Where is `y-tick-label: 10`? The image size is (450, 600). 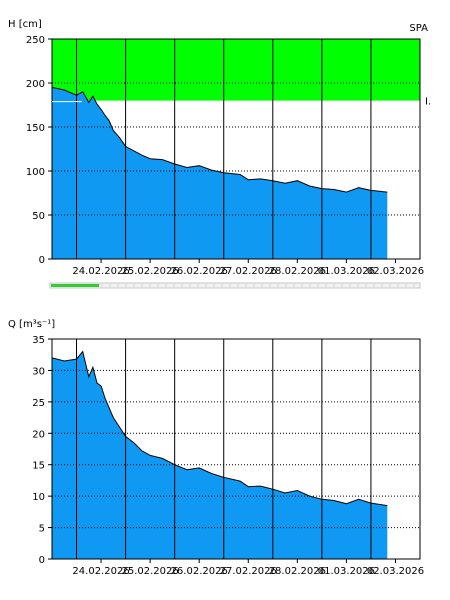
y-tick-label: 10 is located at coordinates (38, 497).